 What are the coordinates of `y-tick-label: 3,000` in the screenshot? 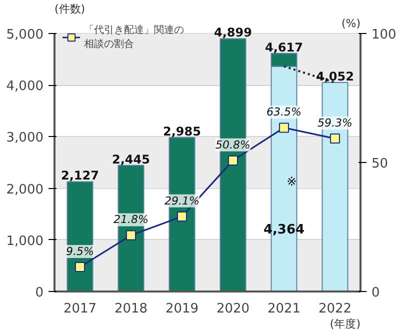 It's located at (25, 138).